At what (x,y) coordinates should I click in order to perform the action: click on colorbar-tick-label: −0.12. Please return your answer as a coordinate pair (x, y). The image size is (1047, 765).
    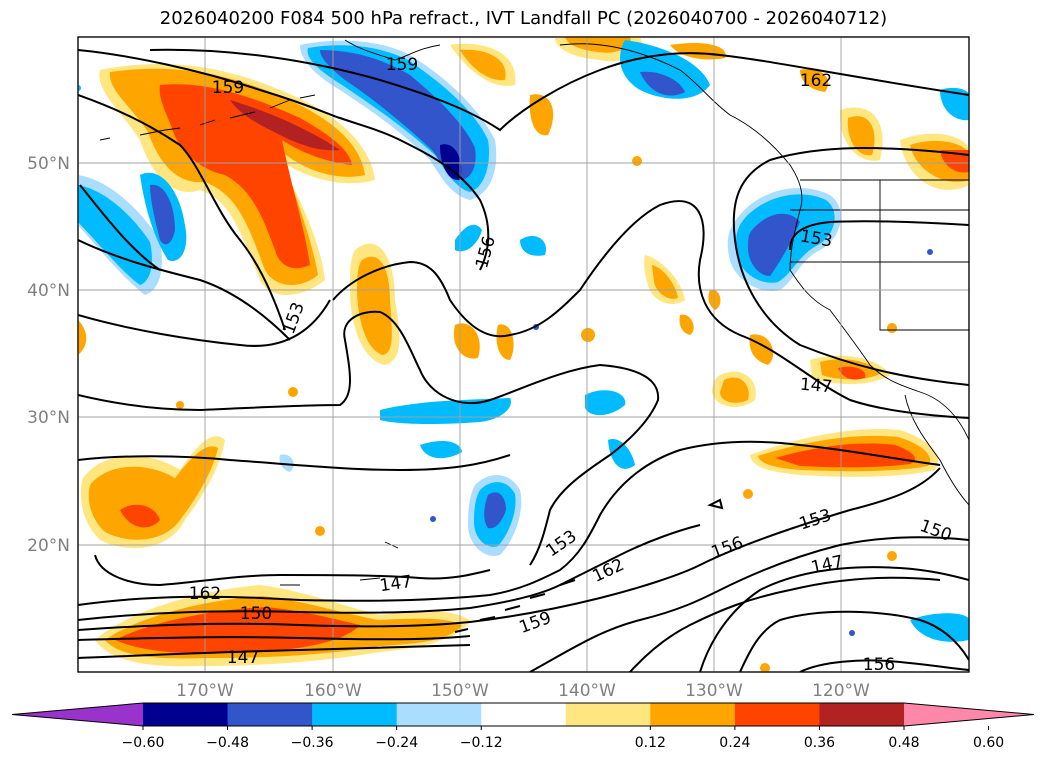
    Looking at the image, I should click on (481, 743).